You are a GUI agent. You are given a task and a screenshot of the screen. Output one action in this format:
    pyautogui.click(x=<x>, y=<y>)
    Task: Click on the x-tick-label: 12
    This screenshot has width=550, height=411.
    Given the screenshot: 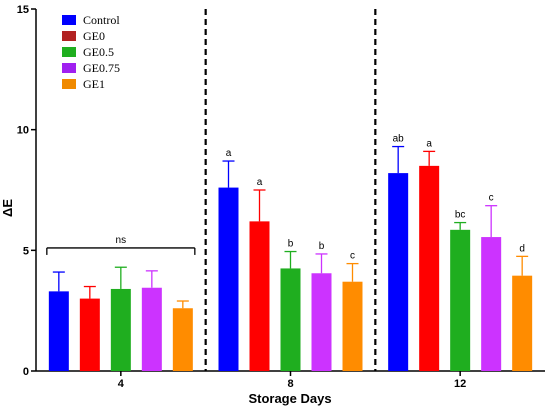 What is the action you would take?
    pyautogui.click(x=460, y=384)
    